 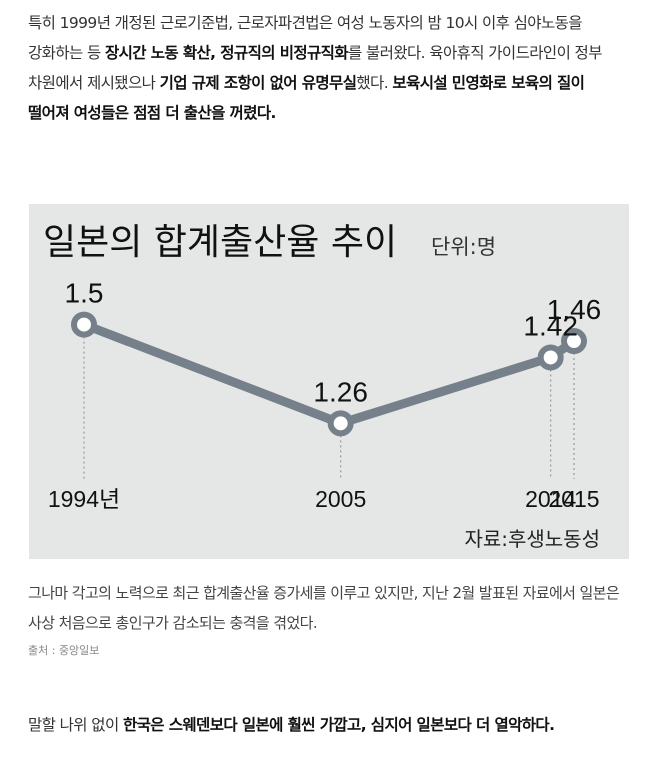 What do you see at coordinates (226, 53) in the screenshot?
I see `intro-bold-1: 장시간 노동 확산, 정규직의 비정규직화` at bounding box center [226, 53].